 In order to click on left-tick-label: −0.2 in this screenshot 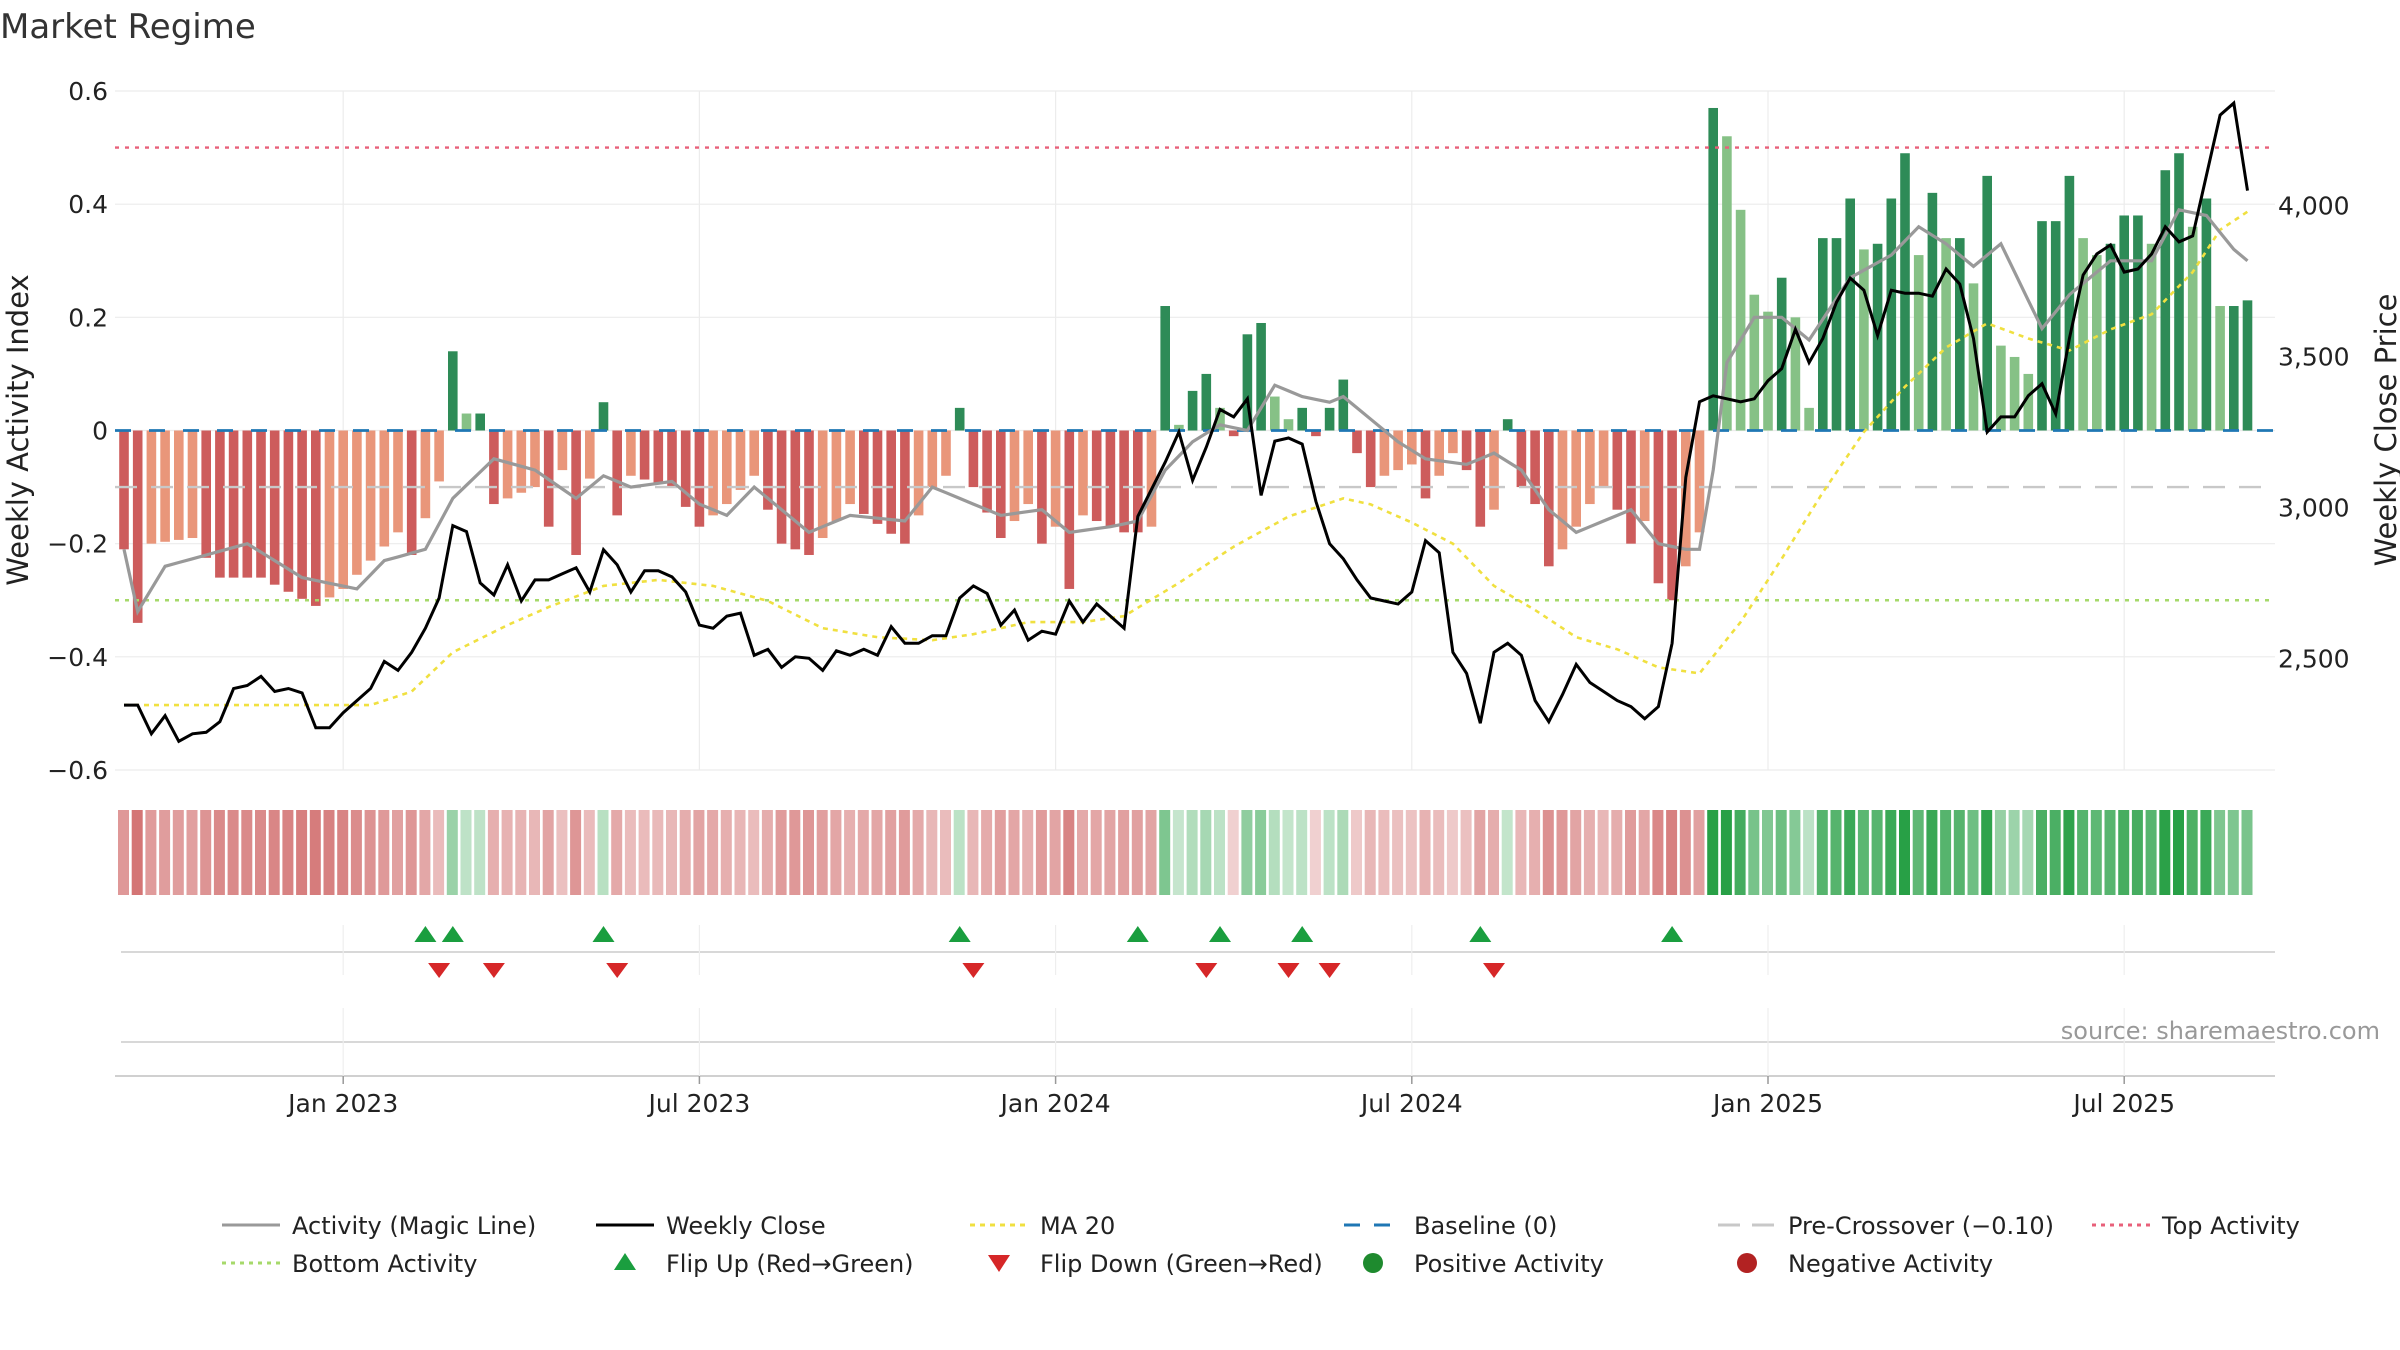, I will do `click(77, 544)`.